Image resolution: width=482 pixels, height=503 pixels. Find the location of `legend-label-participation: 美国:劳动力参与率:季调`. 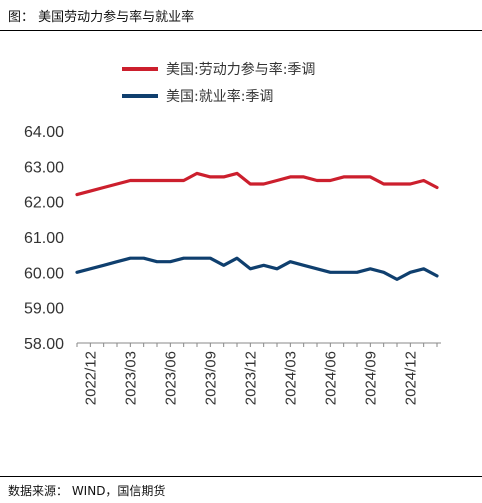

legend-label-participation: 美国:劳动力参与率:季调 is located at coordinates (240, 69).